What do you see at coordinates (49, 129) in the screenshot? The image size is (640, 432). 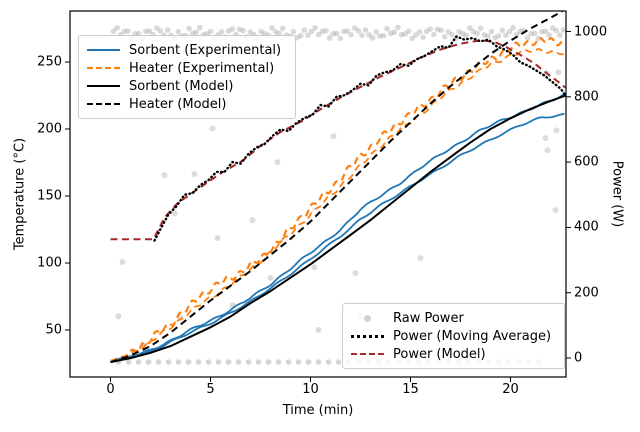 I see `y-left-tick-200: 200` at bounding box center [49, 129].